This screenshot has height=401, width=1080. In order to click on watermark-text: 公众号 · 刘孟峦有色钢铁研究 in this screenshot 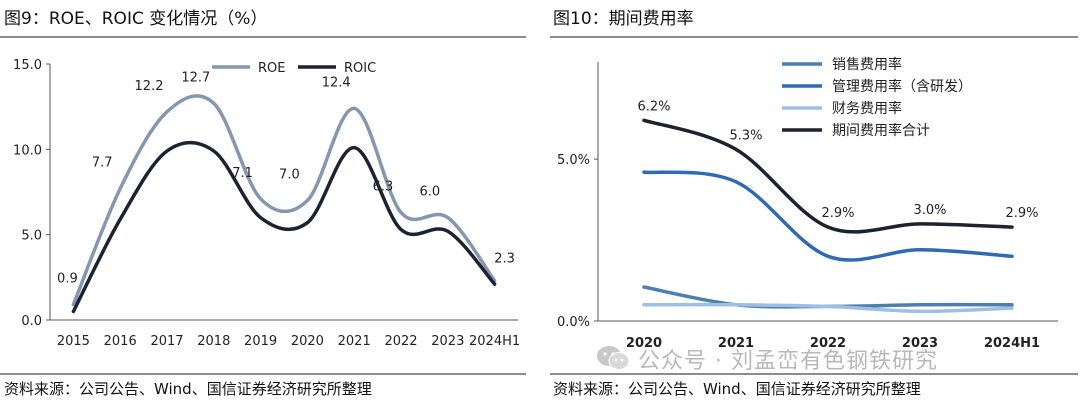, I will do `click(788, 361)`.